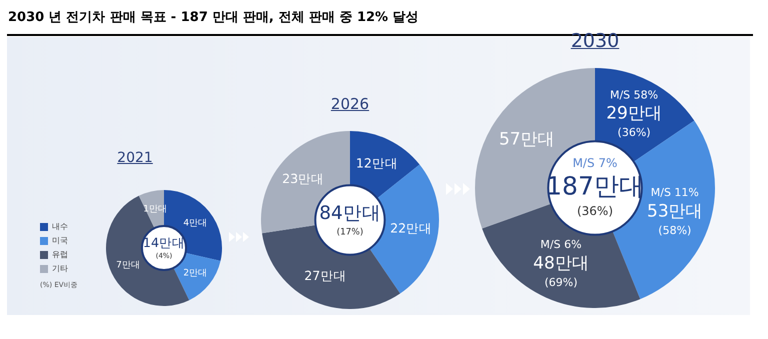 This screenshot has height=339, width=768. Describe the element at coordinates (675, 211) in the screenshot. I see `data-label: M/S 11% 53만대 (58%)` at that location.